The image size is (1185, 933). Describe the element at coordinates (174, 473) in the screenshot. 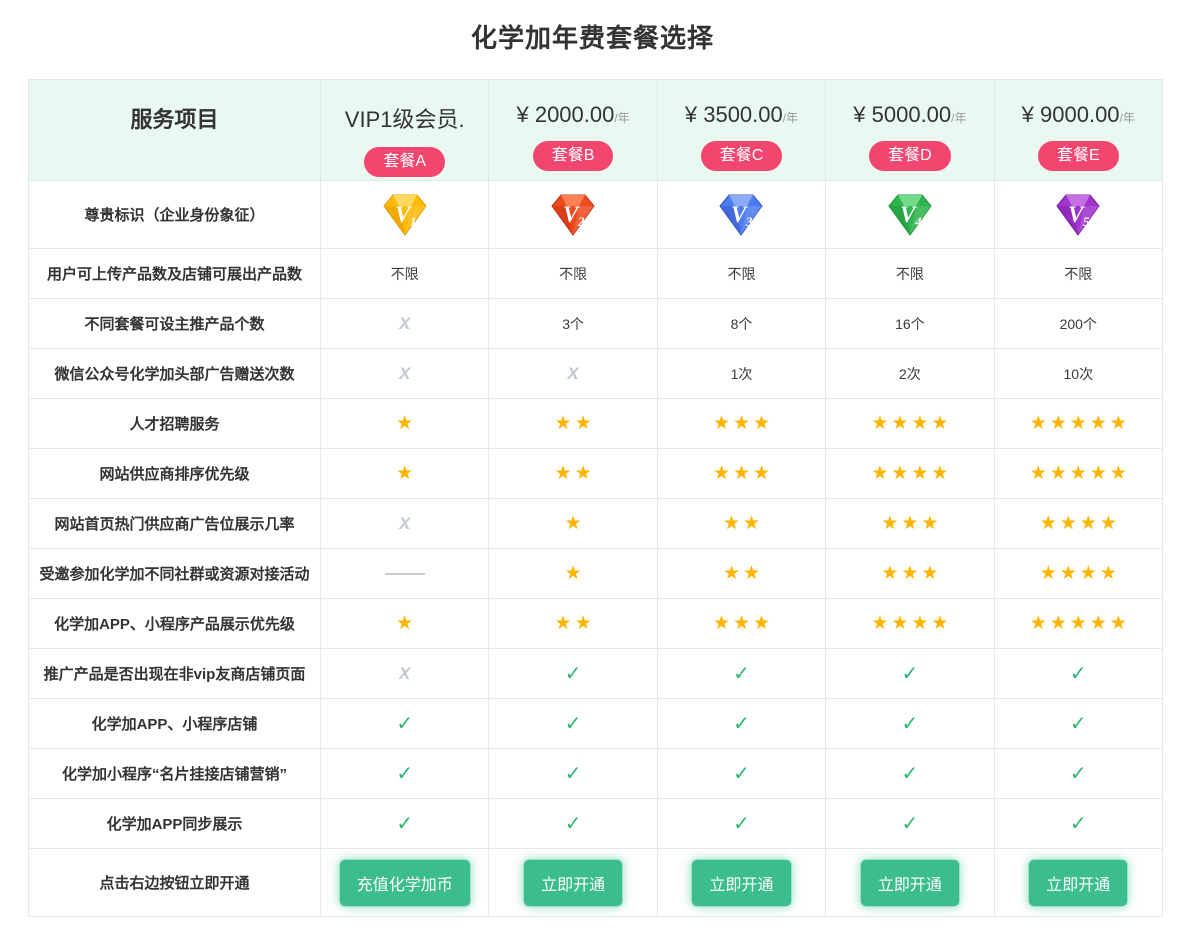

I see `row-label-cell: 网站供应商排序优先级` at that location.